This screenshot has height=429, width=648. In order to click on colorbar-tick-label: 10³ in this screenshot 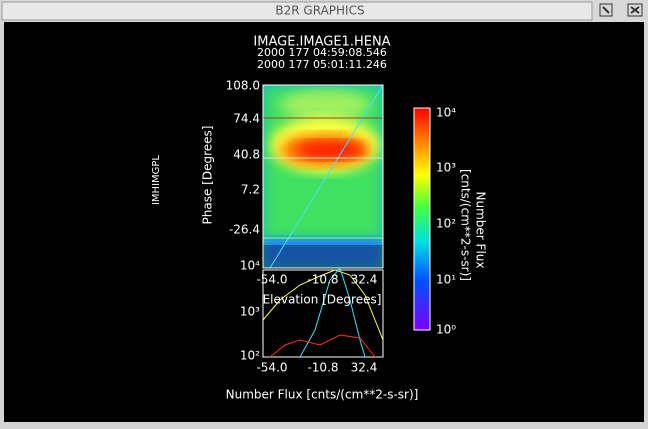, I will do `click(446, 168)`.